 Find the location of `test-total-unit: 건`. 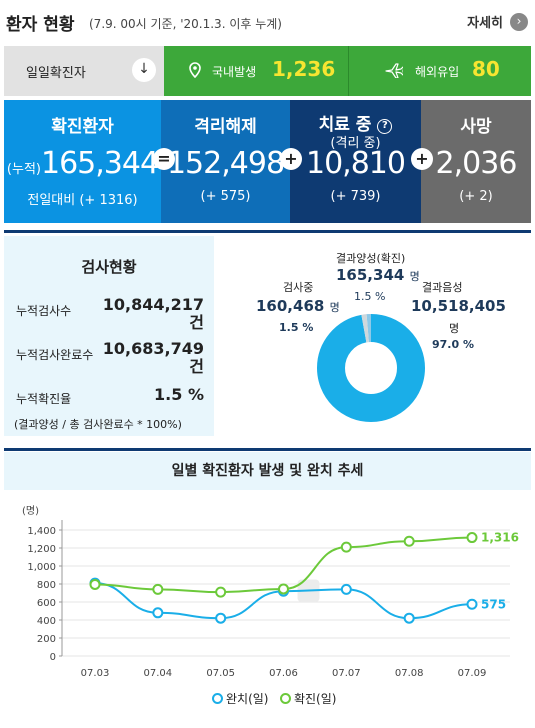

test-total-unit: 건 is located at coordinates (196, 322).